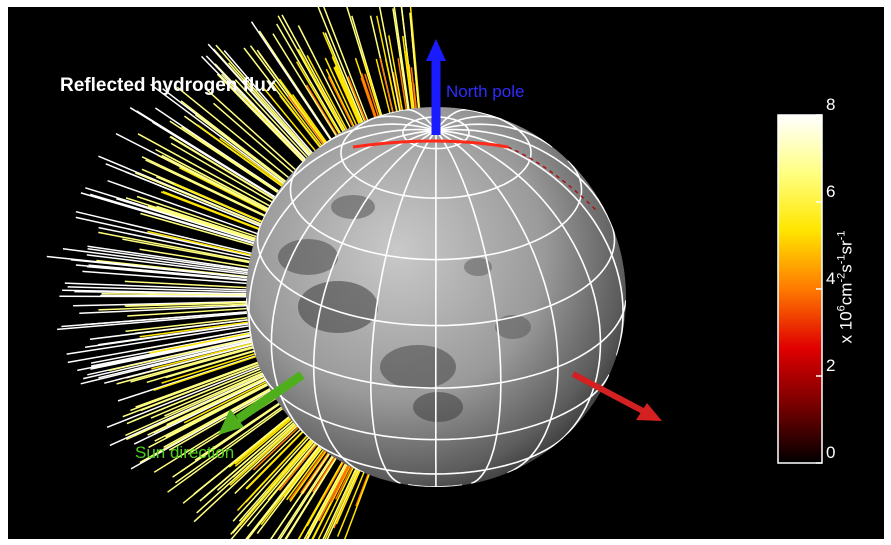  What do you see at coordinates (185, 452) in the screenshot?
I see `sun-direction-label: Sun direction` at bounding box center [185, 452].